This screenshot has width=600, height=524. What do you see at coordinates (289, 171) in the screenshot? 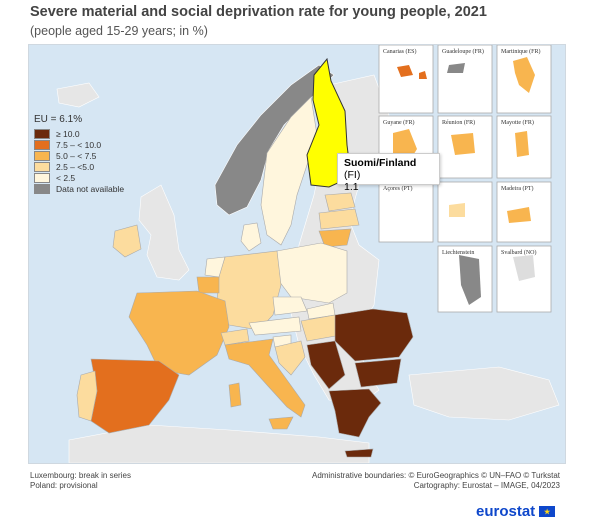
I see `region-sweden` at bounding box center [289, 171].